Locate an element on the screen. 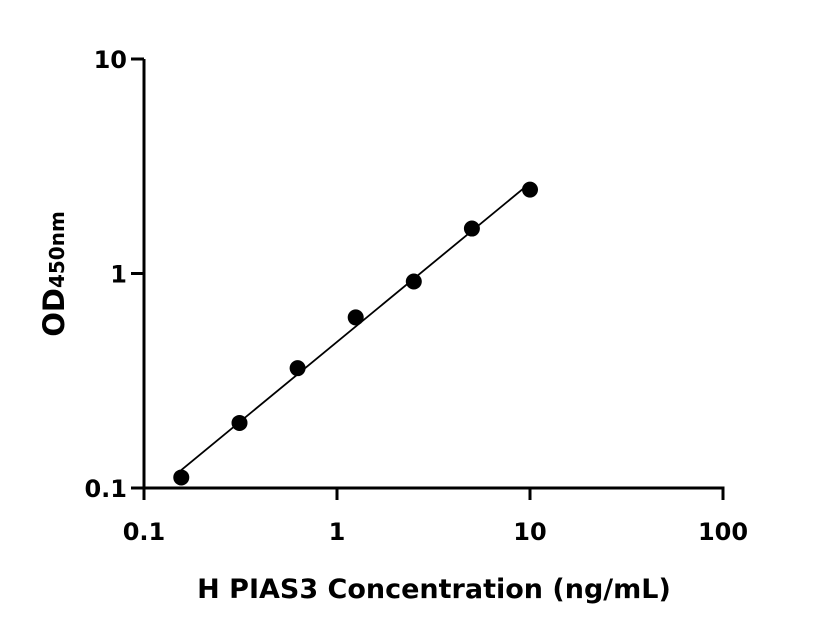 The height and width of the screenshot is (640, 816). x-tick-label: 0.1 is located at coordinates (144, 532).